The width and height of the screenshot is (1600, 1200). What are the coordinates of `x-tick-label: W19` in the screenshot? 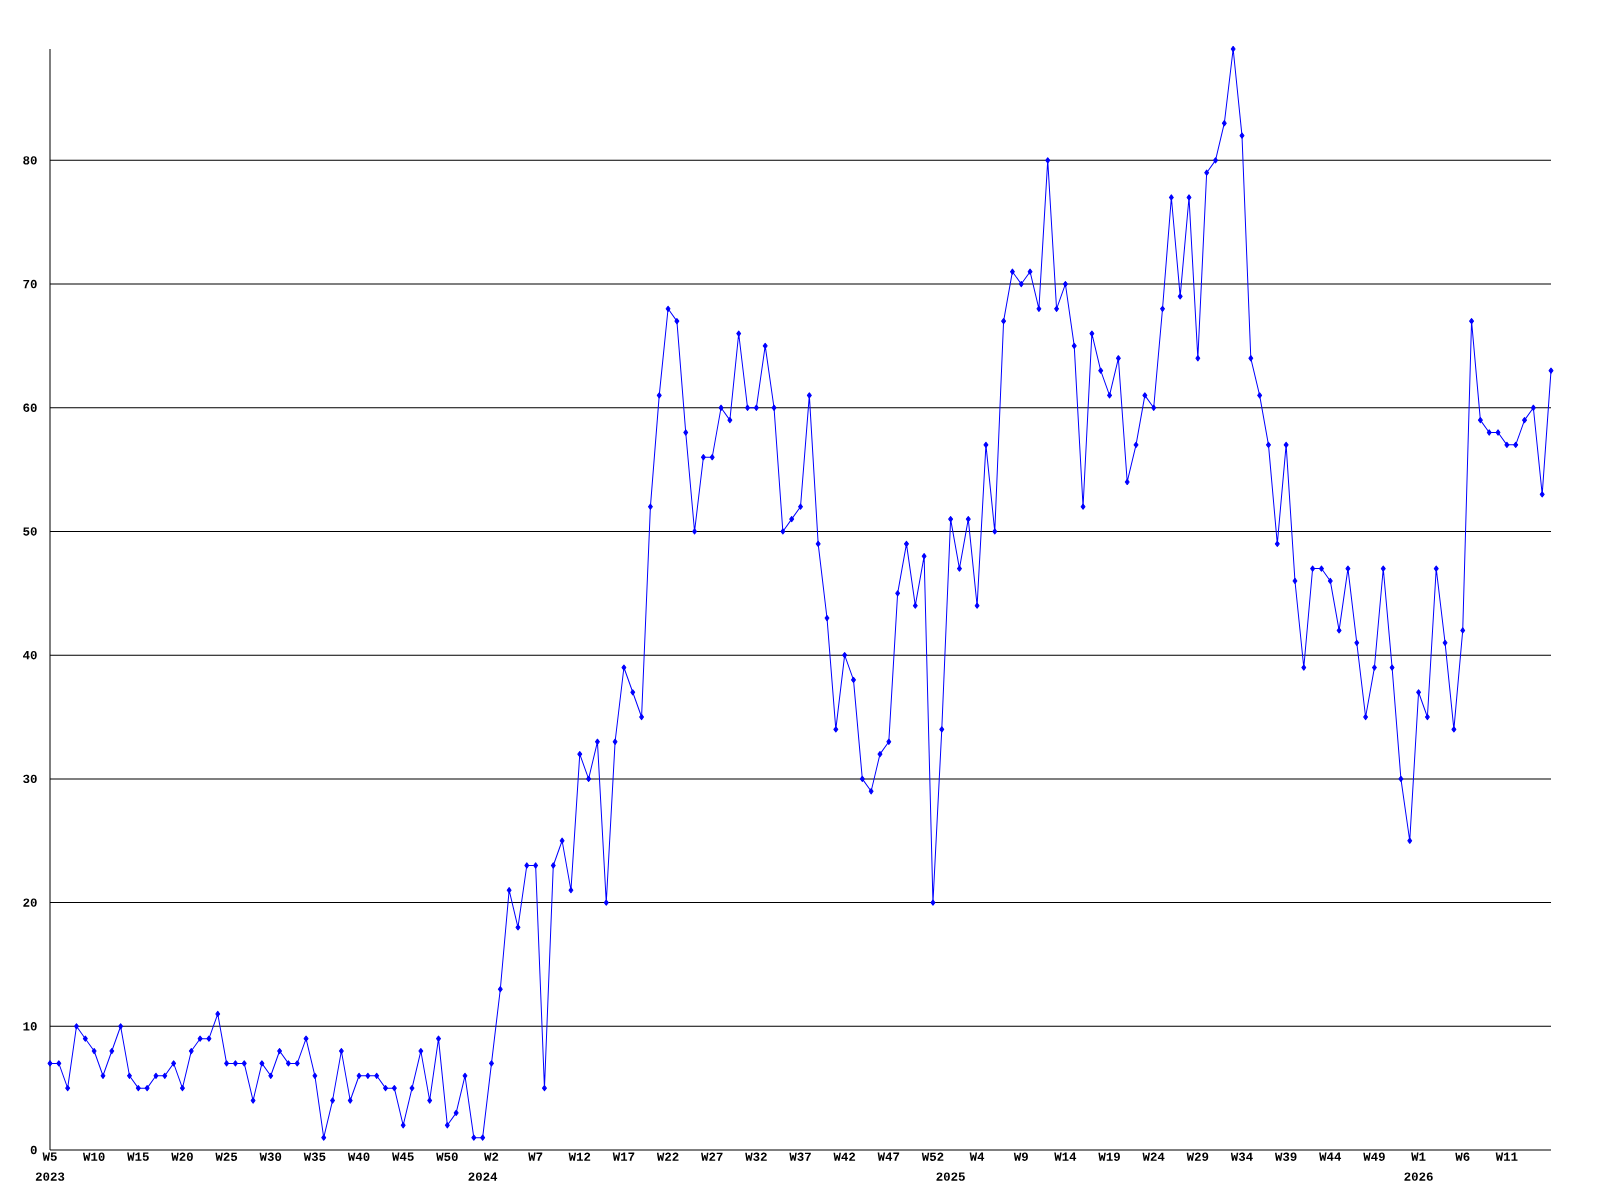 It's located at (1109, 1156).